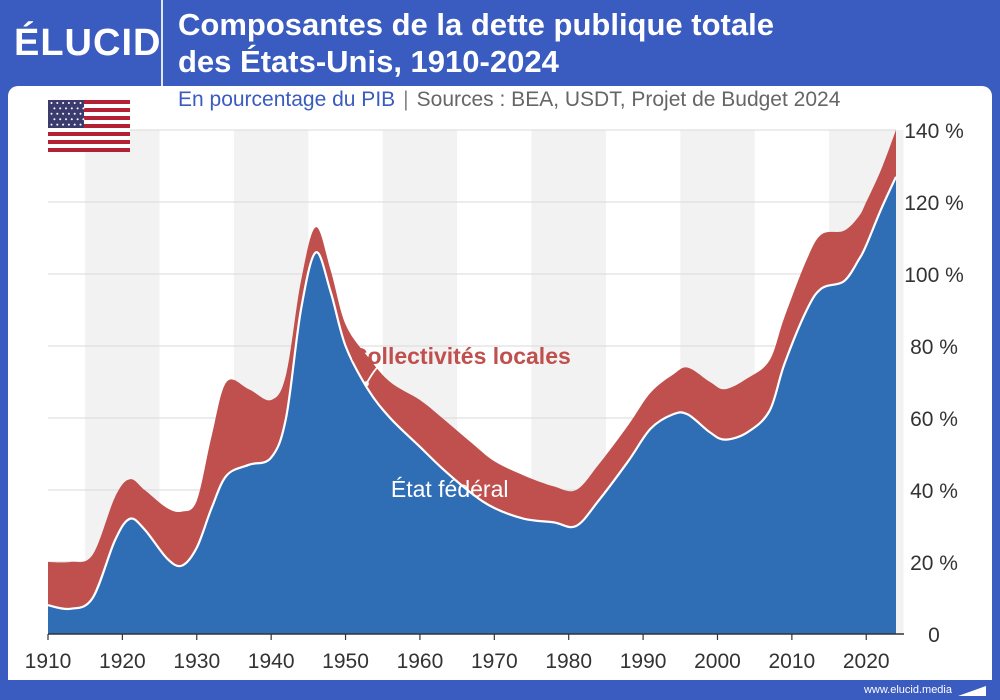 This screenshot has width=1000, height=700. What do you see at coordinates (271, 661) in the screenshot?
I see `x-tick-label: 1940` at bounding box center [271, 661].